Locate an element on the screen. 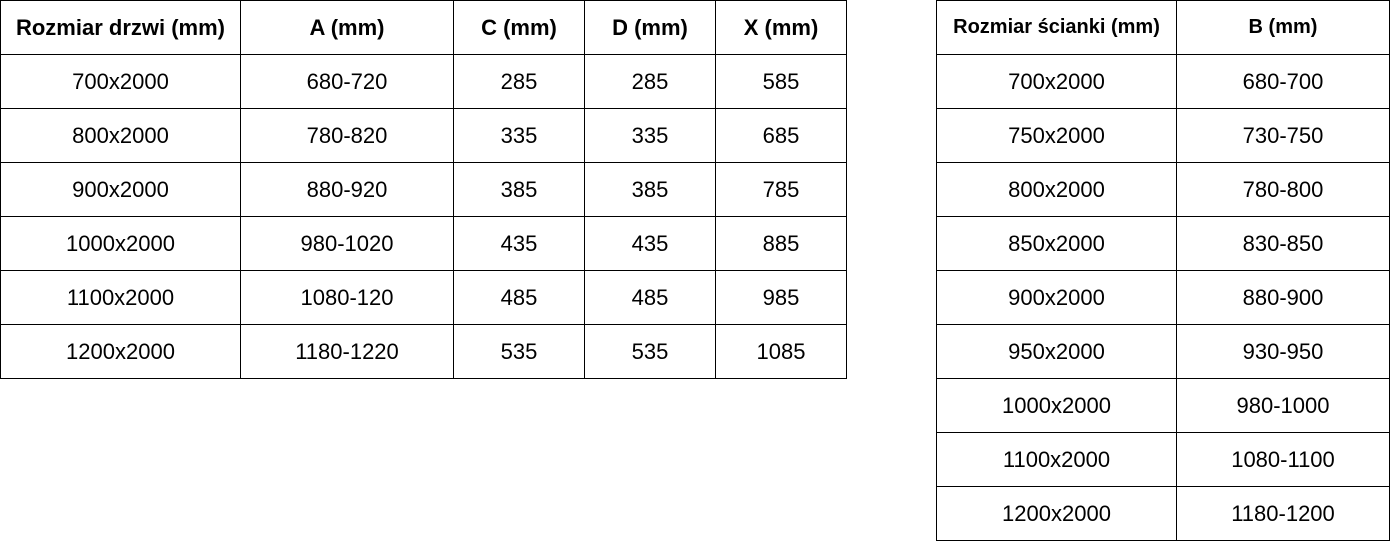 The width and height of the screenshot is (1390, 541). table-row: 1200x2000 1180-1220 535 535 1085 is located at coordinates (423, 351).